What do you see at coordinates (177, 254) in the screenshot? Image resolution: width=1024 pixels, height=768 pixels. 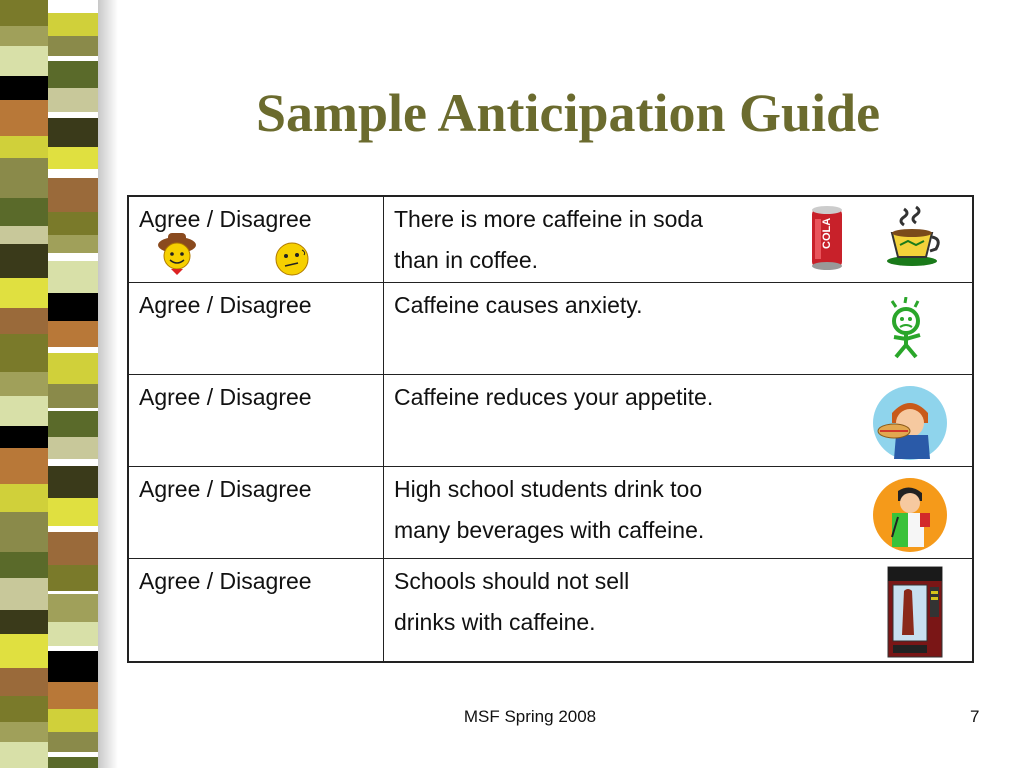 I see `cowboy-smiley-icon` at bounding box center [177, 254].